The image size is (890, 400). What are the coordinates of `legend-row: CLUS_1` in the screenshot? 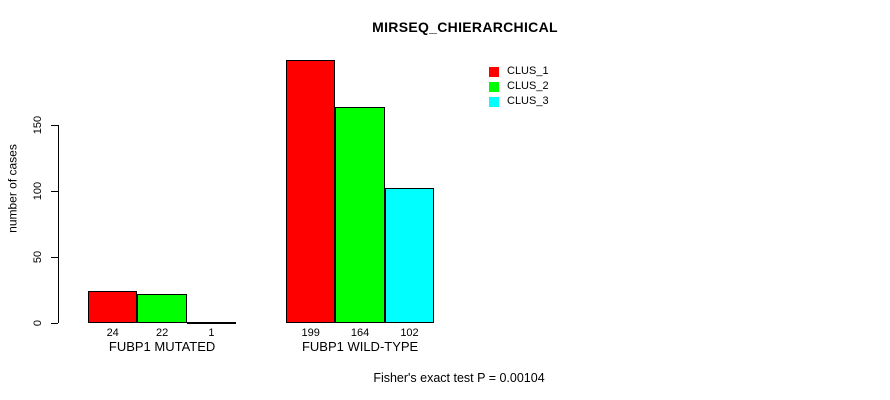 It's located at (519, 71).